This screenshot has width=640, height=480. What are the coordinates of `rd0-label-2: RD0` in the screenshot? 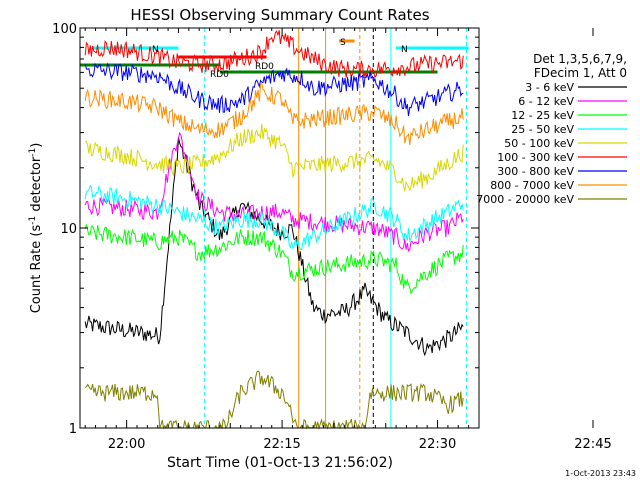 It's located at (219, 75).